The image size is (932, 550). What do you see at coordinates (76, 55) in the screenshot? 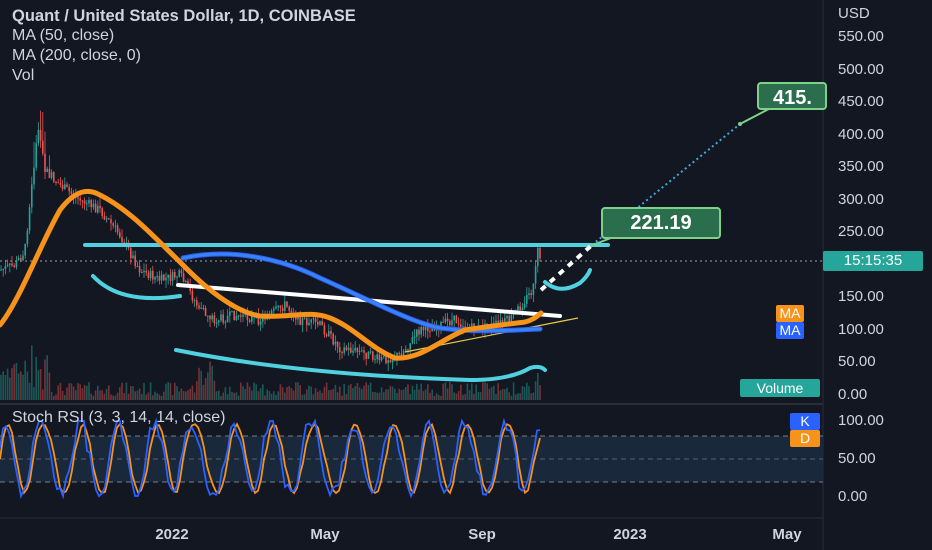
I see `legend-ma200: MA (200, close, 0)` at bounding box center [76, 55].